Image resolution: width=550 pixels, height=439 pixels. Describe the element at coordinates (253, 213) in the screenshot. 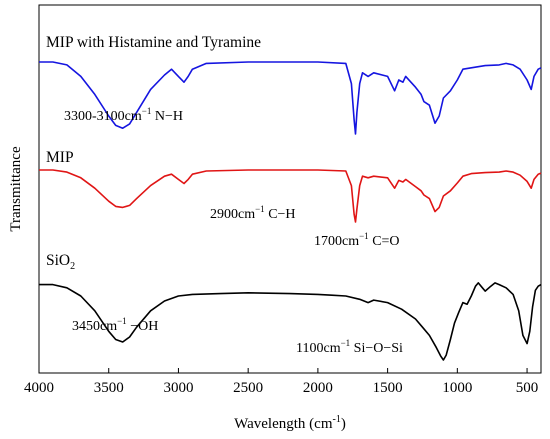

I see `annotation-ch: 2900cm−1 C−H` at that location.